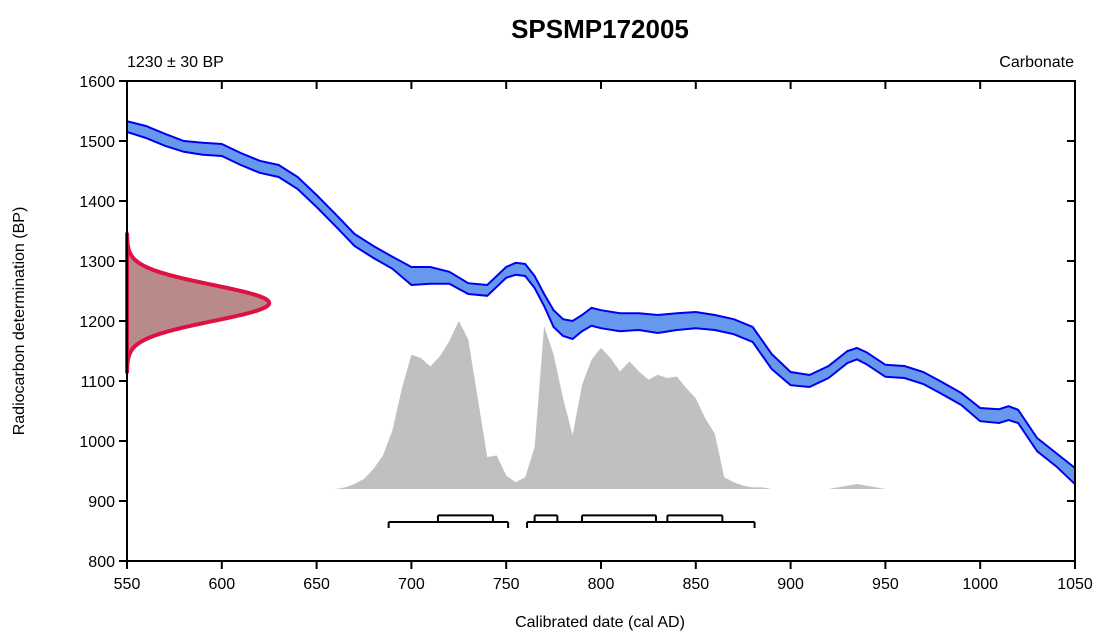 The height and width of the screenshot is (634, 1101). What do you see at coordinates (221, 584) in the screenshot?
I see `x-tick-label: 600` at bounding box center [221, 584].